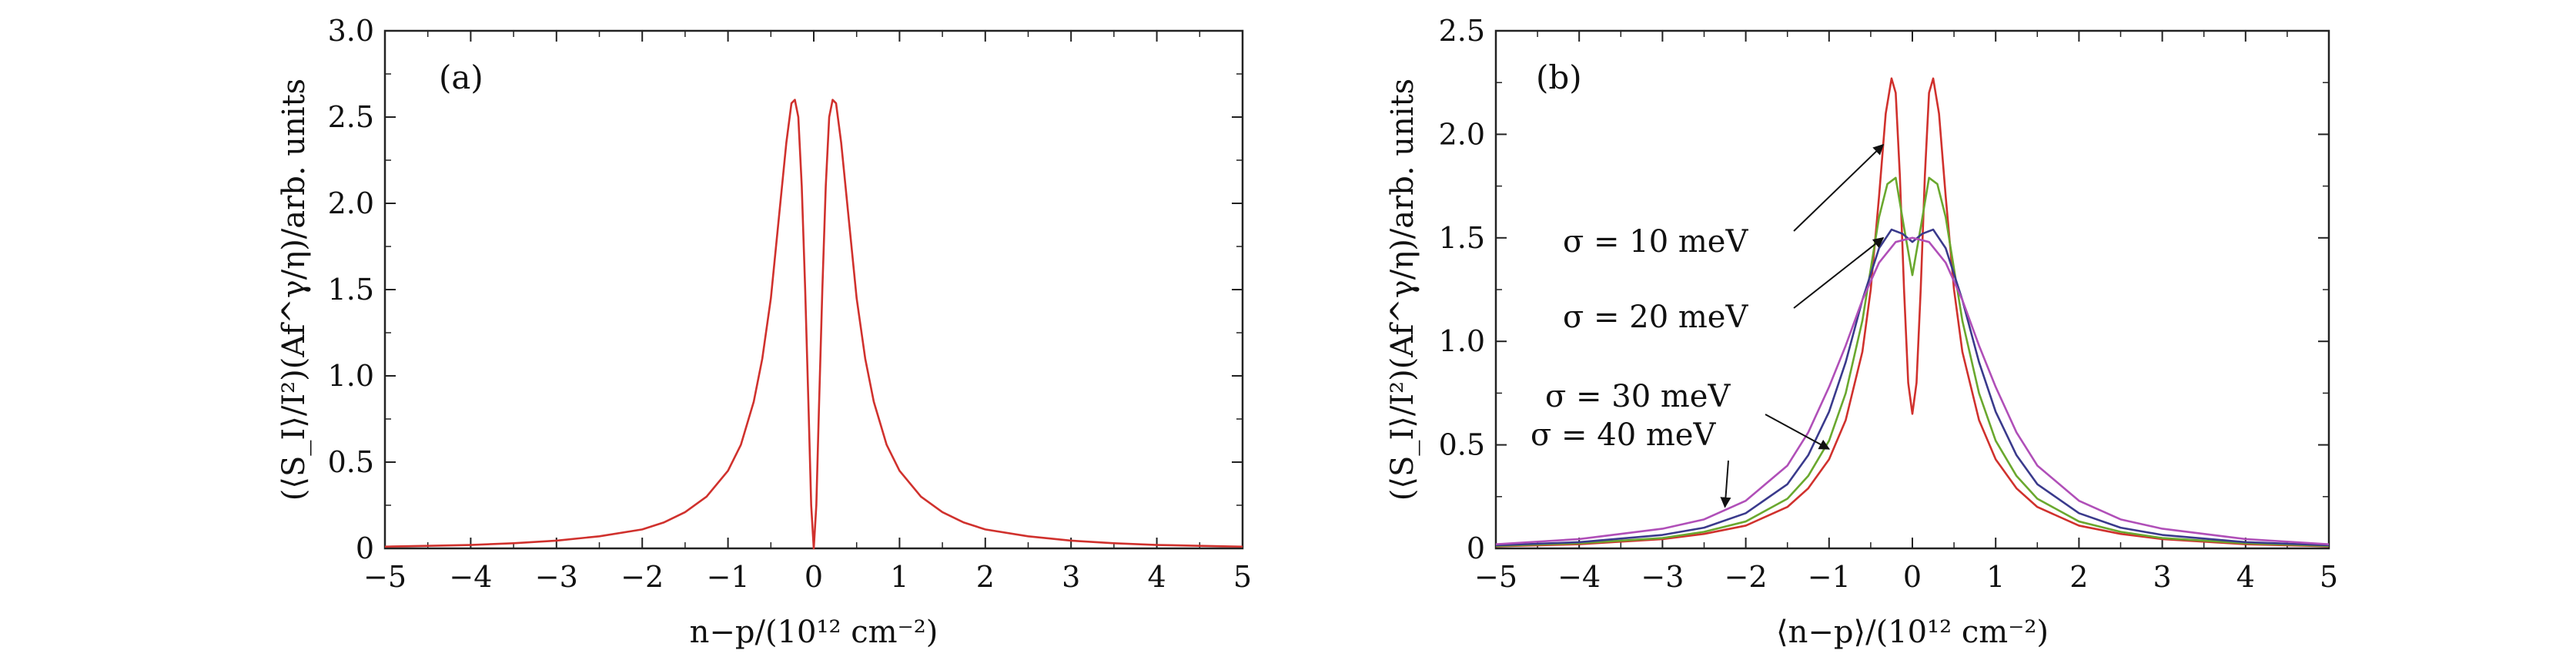  Describe the element at coordinates (1638, 397) in the screenshot. I see `series-annotation: σ = 30 meV` at that location.